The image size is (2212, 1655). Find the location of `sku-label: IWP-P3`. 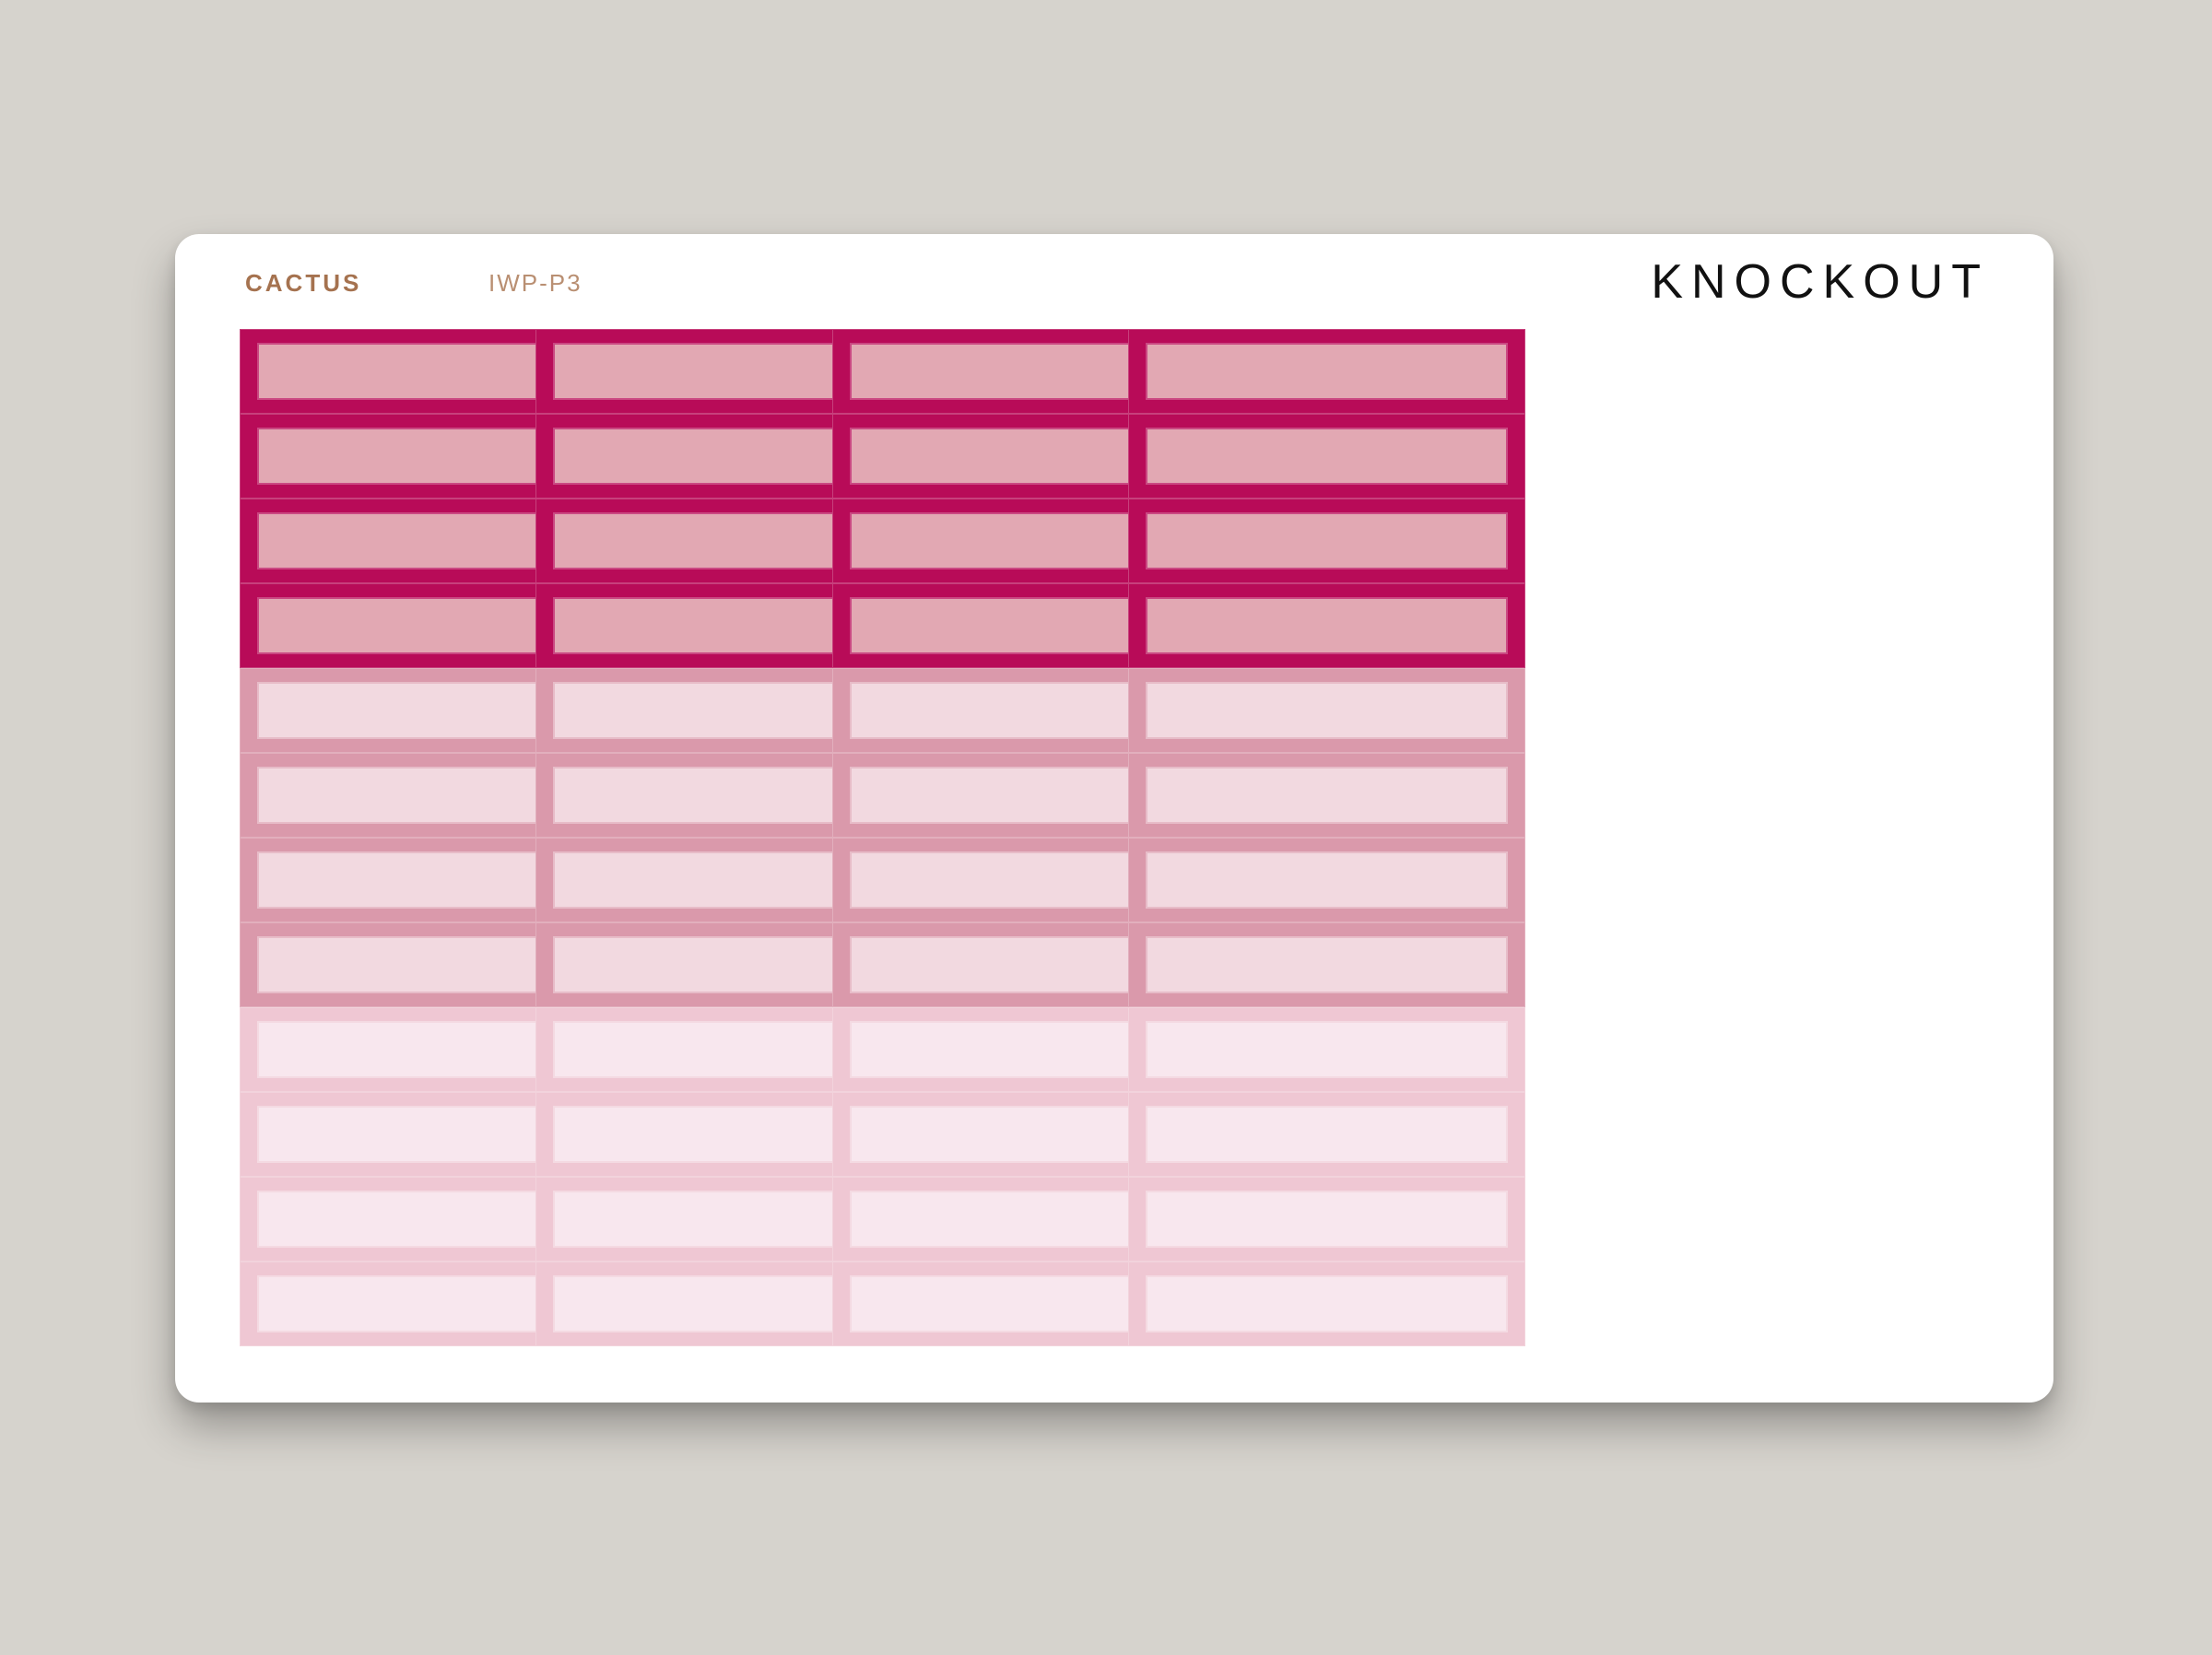

sku-label: IWP-P3 is located at coordinates (535, 283).